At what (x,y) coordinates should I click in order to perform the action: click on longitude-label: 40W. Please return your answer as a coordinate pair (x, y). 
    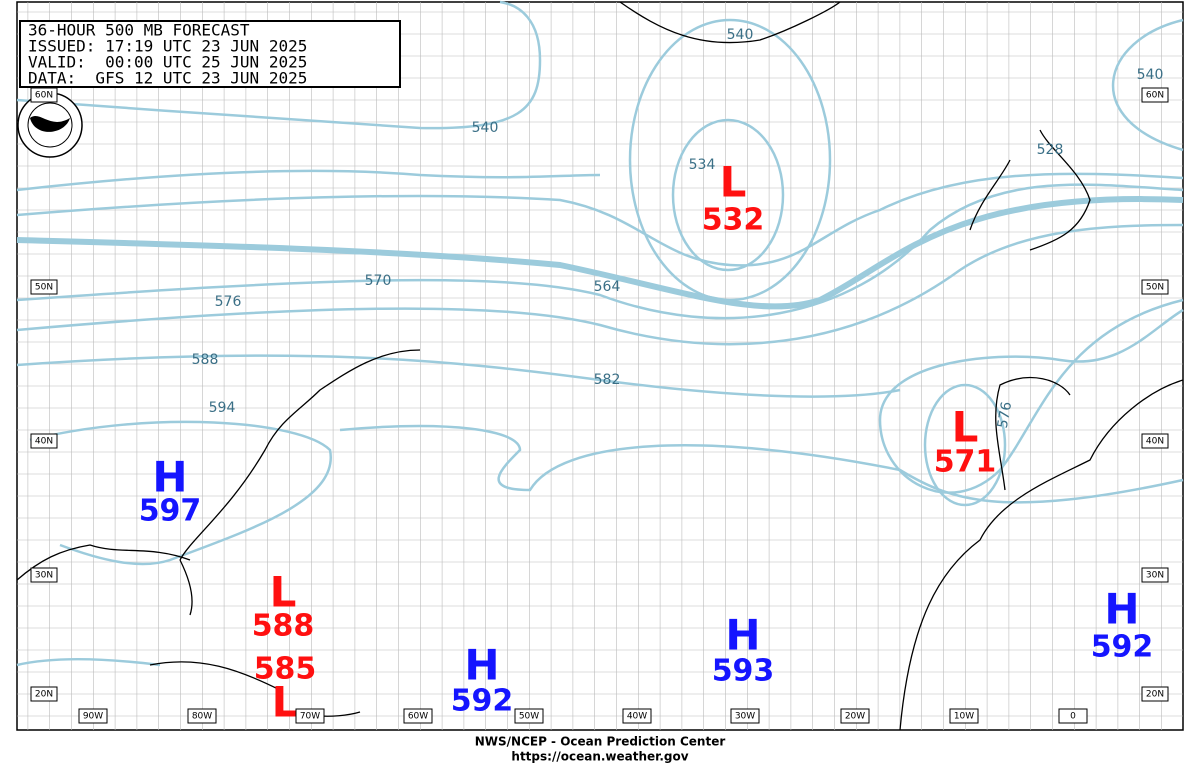
    Looking at the image, I should click on (637, 717).